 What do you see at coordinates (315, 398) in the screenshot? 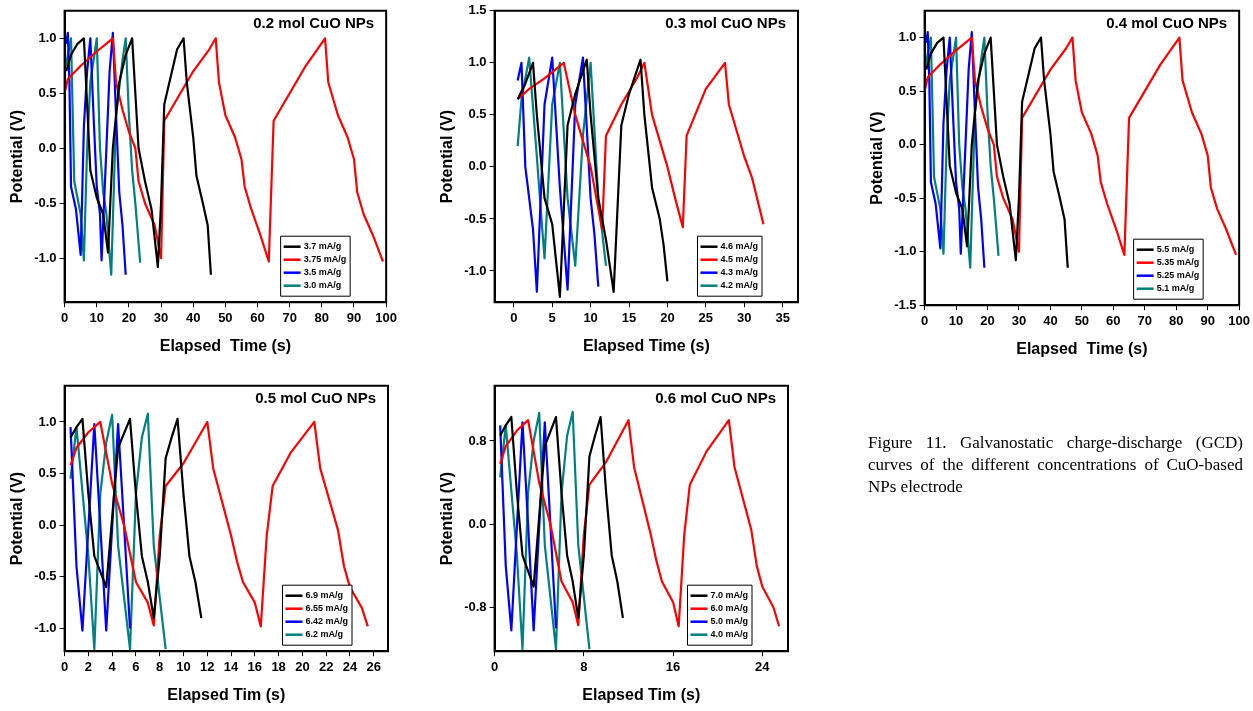
I see `chart-title: 0.5 mol CuO NPs` at bounding box center [315, 398].